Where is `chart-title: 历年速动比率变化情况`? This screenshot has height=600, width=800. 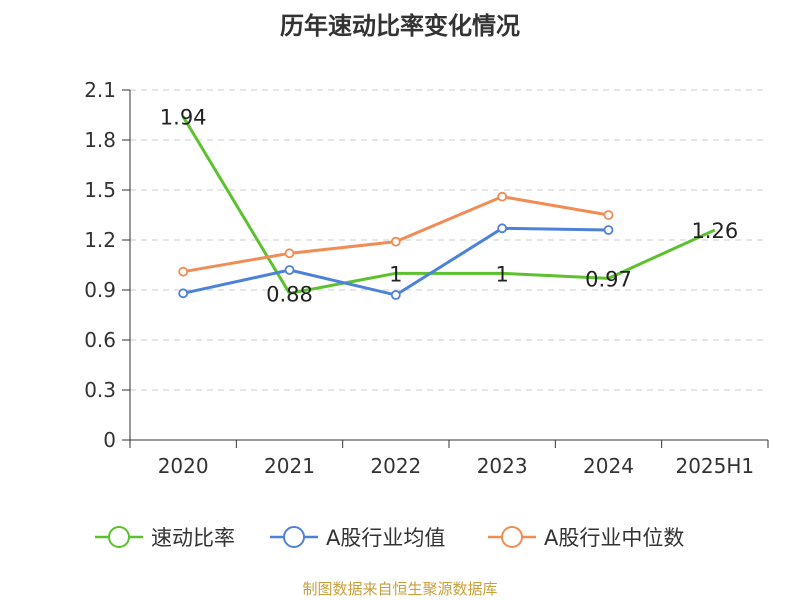
chart-title: 历年速动比率变化情况 is located at coordinates (400, 26).